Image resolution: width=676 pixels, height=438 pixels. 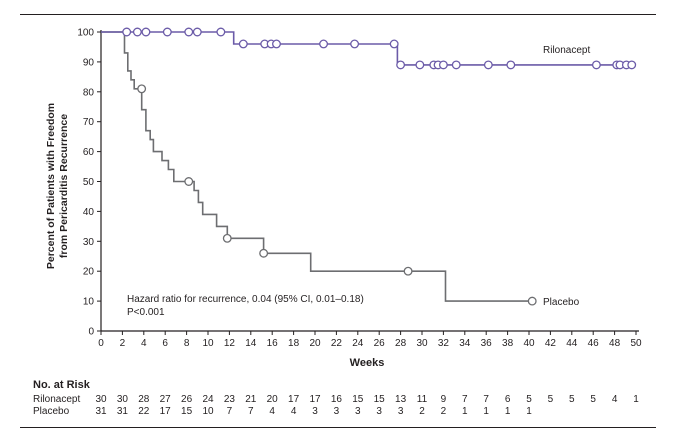 What do you see at coordinates (401, 399) in the screenshot?
I see `risk-count-rilonacept: 13` at bounding box center [401, 399].